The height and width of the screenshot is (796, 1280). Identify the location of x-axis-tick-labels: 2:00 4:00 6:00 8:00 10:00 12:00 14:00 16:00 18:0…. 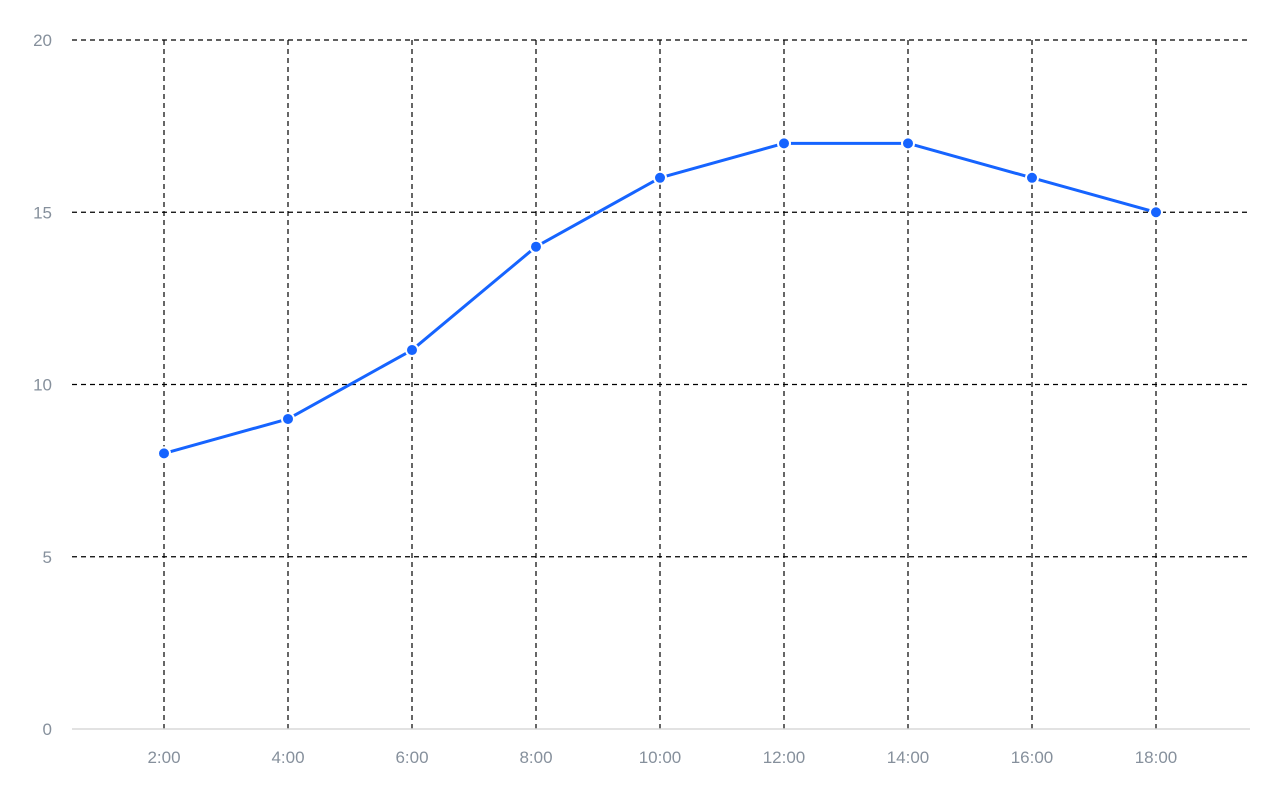
(662, 757).